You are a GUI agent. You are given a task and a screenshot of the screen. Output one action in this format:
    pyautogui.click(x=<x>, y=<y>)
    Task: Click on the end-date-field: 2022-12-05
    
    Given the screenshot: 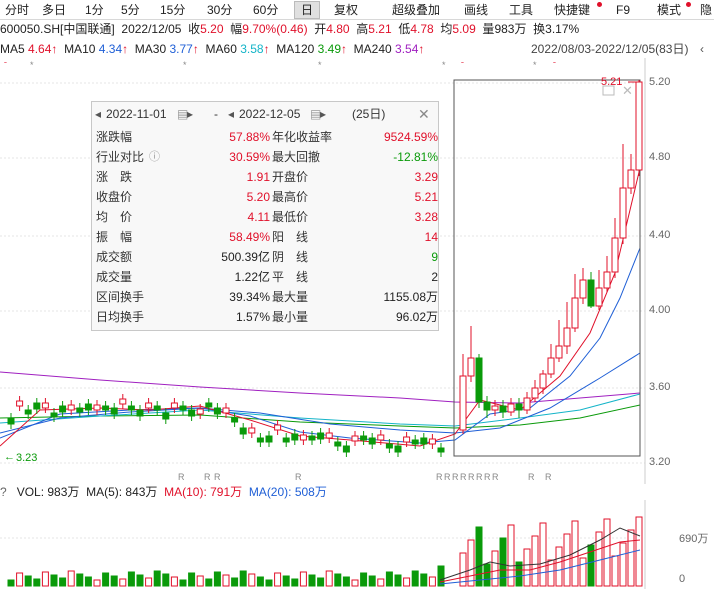 What is the action you would take?
    pyautogui.click(x=270, y=114)
    